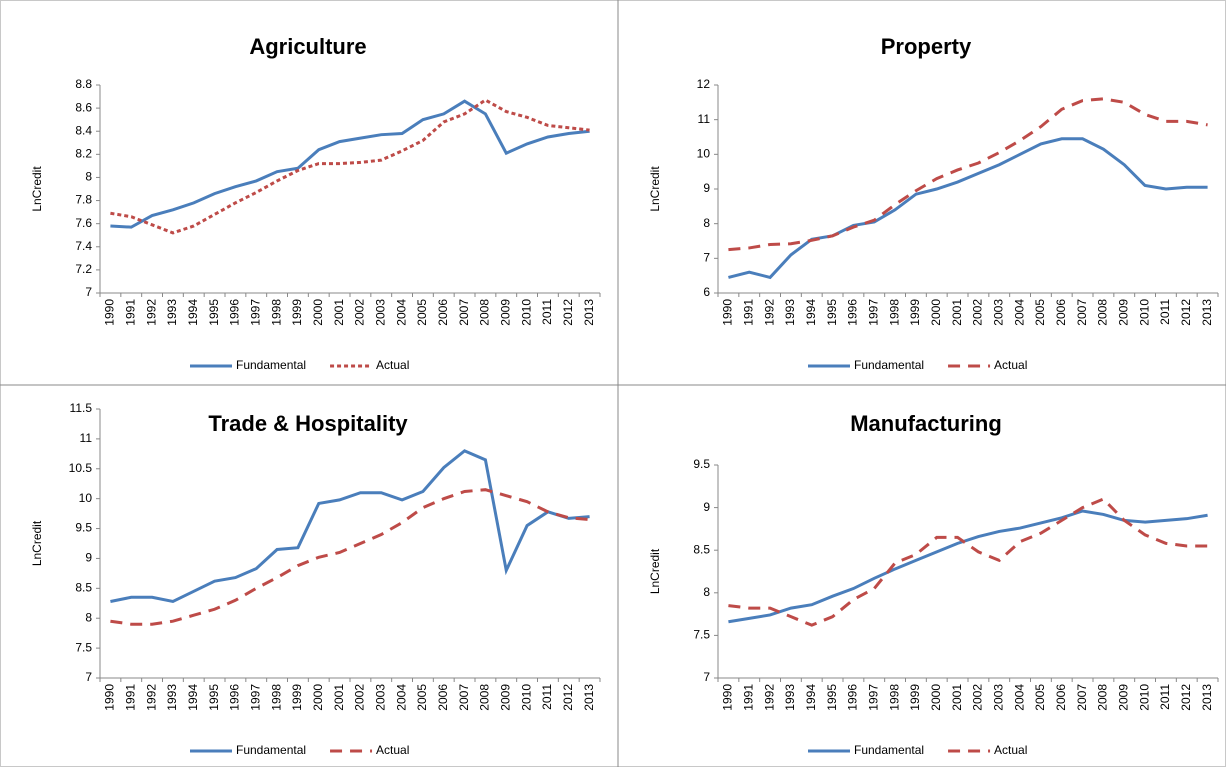 This screenshot has height=767, width=1226. Describe the element at coordinates (704, 119) in the screenshot. I see `y-tick-label: 11` at that location.